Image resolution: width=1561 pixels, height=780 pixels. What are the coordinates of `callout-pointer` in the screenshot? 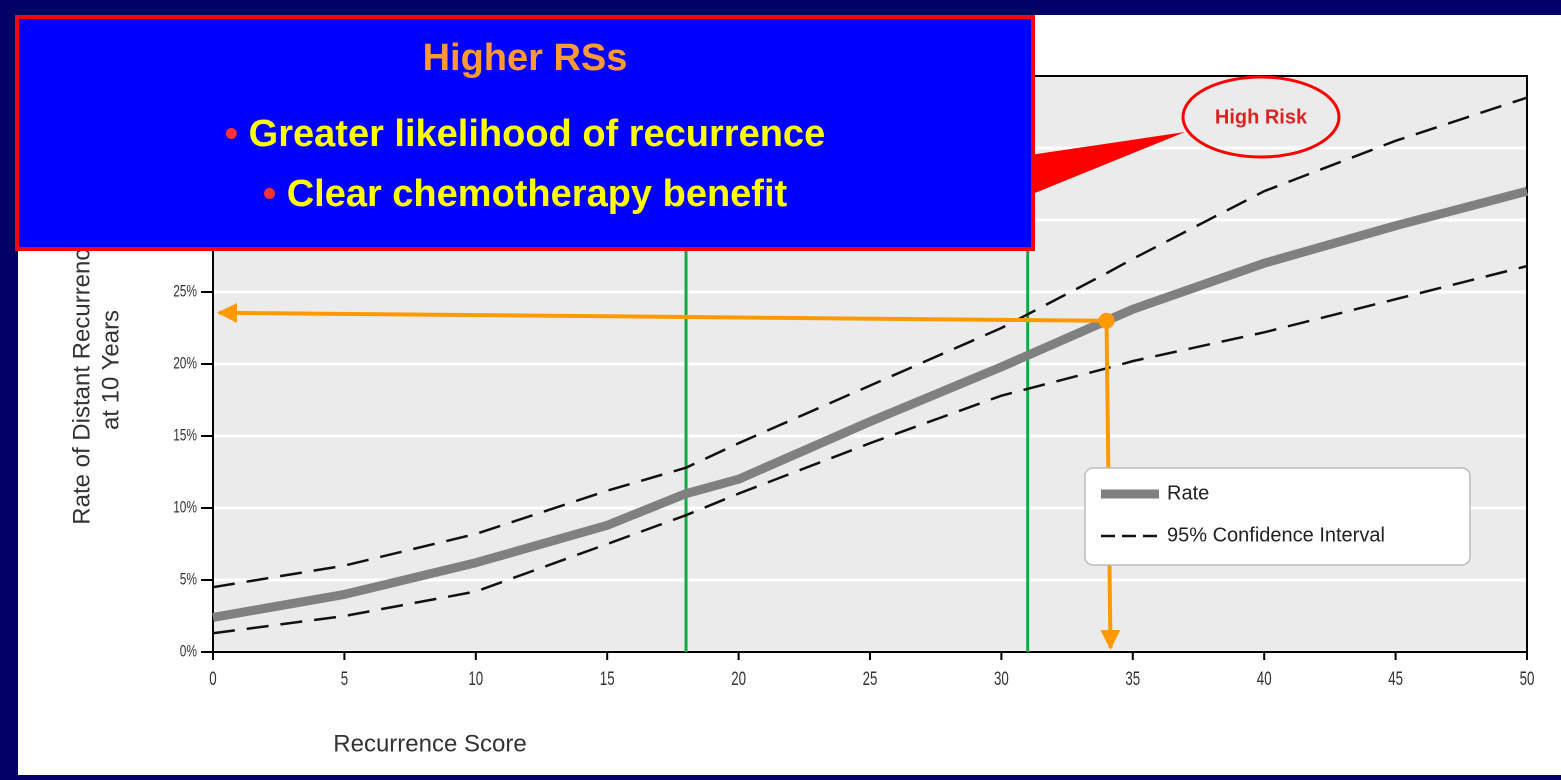 It's located at (1107, 163).